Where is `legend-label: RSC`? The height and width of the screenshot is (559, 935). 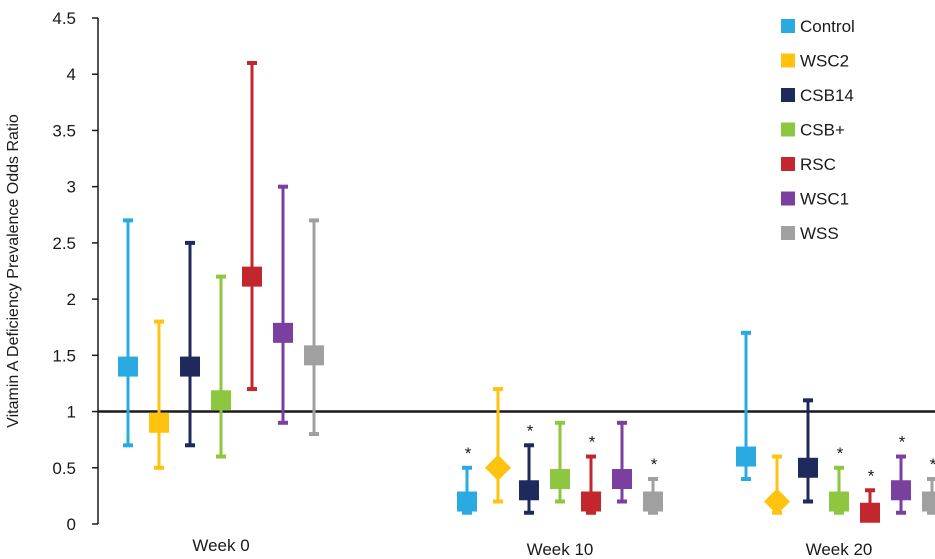 legend-label: RSC is located at coordinates (818, 164).